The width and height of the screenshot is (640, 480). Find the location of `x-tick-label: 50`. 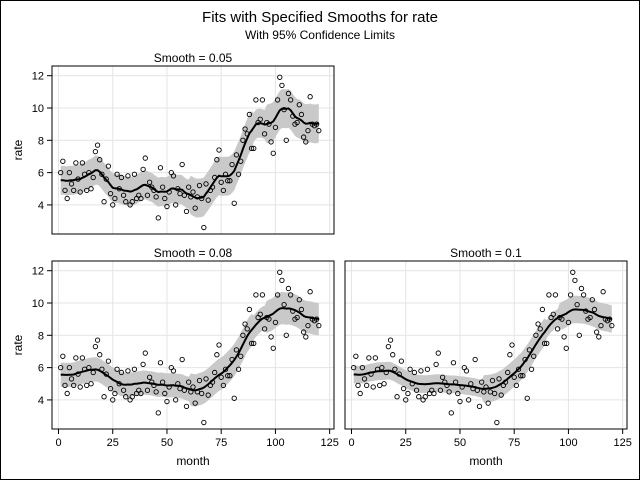

x-tick-label: 50 is located at coordinates (460, 443).